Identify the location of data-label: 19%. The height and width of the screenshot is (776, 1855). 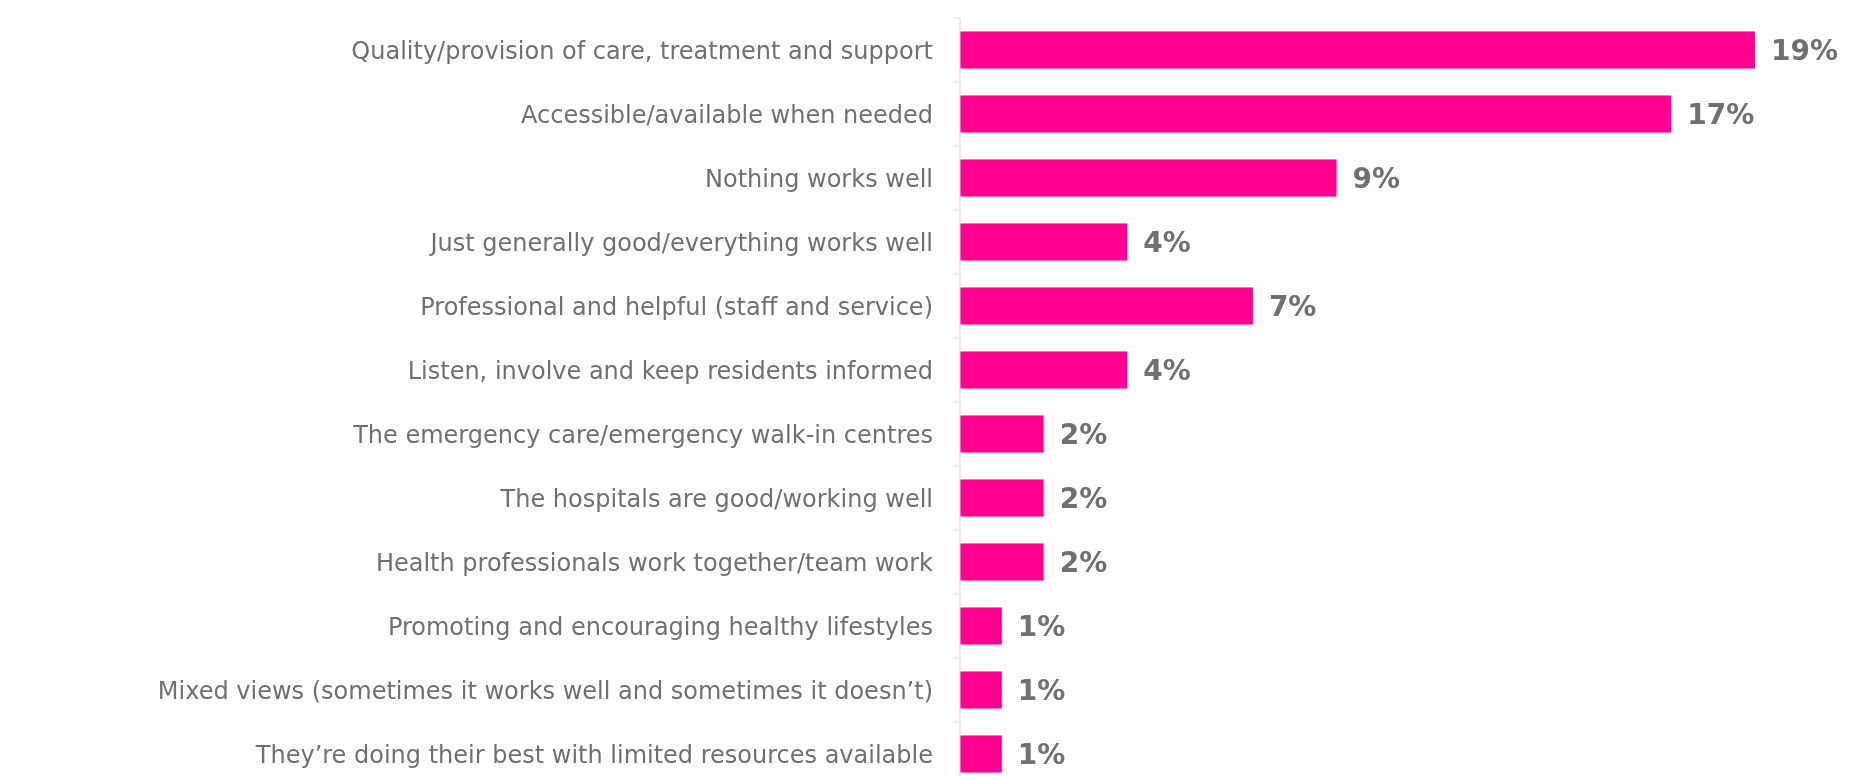
(1805, 51).